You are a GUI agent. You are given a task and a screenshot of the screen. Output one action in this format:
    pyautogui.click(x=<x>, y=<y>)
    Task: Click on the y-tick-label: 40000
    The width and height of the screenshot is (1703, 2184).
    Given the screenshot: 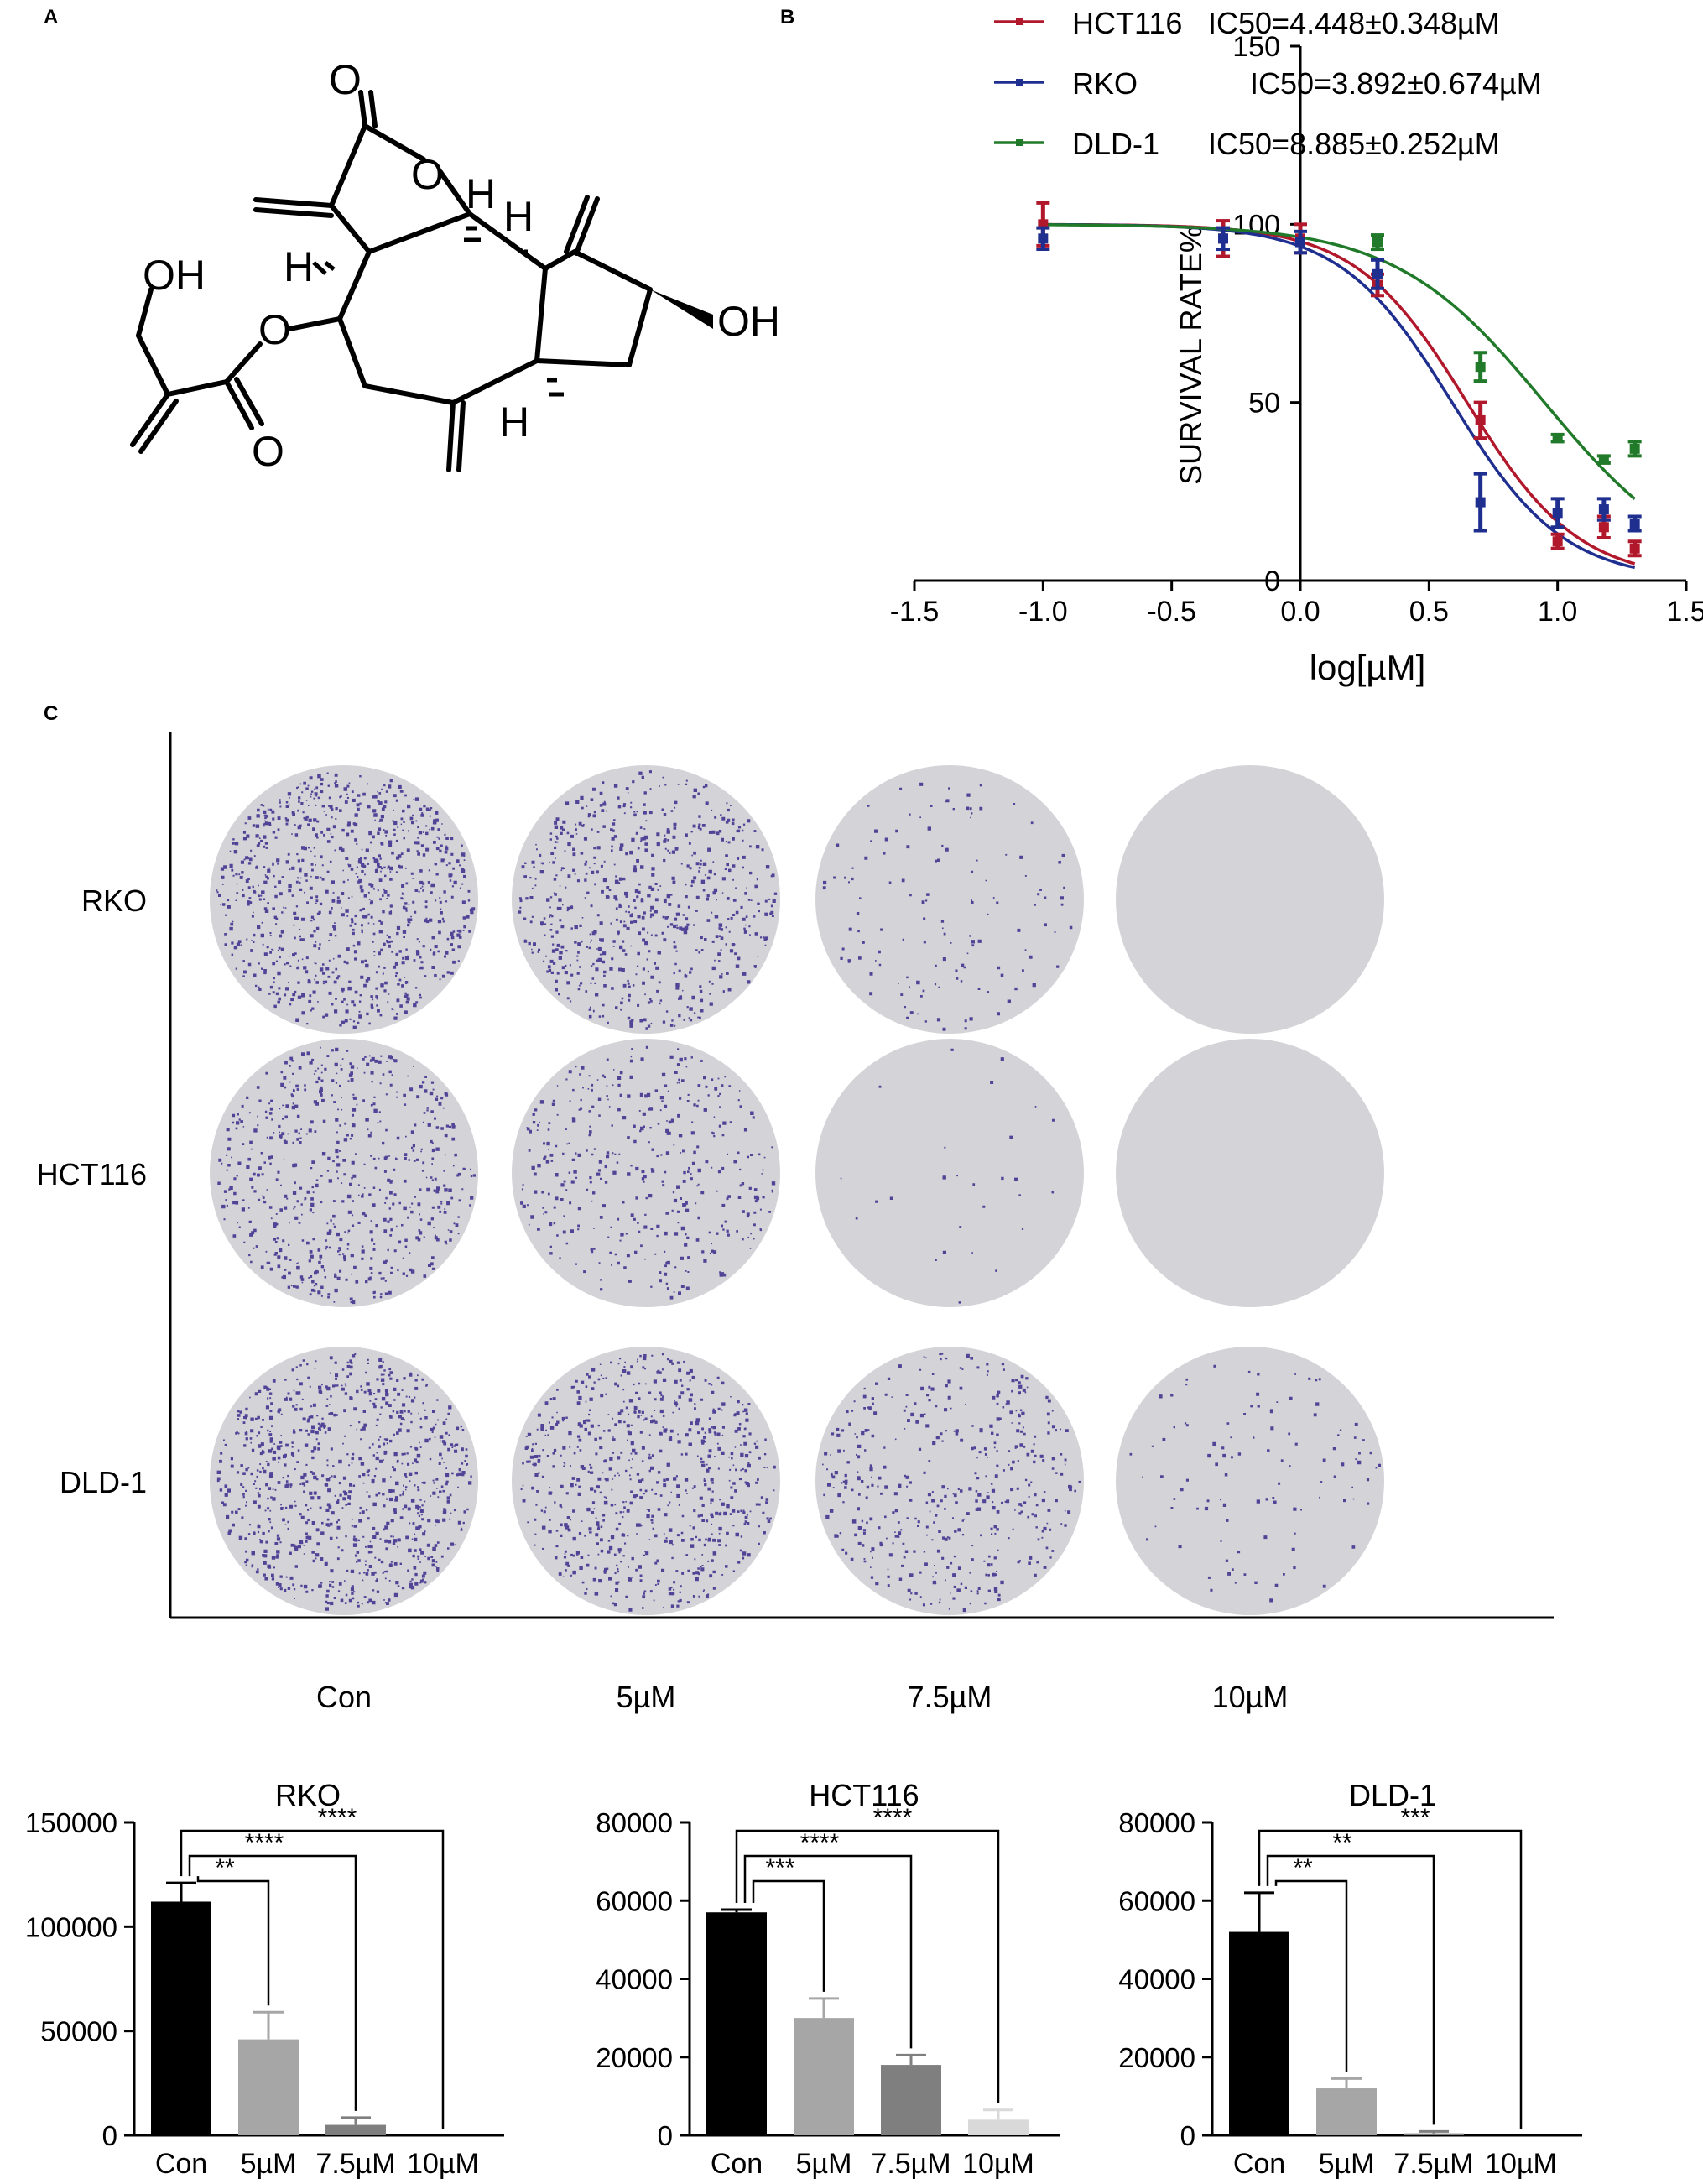 What is the action you would take?
    pyautogui.click(x=634, y=1979)
    